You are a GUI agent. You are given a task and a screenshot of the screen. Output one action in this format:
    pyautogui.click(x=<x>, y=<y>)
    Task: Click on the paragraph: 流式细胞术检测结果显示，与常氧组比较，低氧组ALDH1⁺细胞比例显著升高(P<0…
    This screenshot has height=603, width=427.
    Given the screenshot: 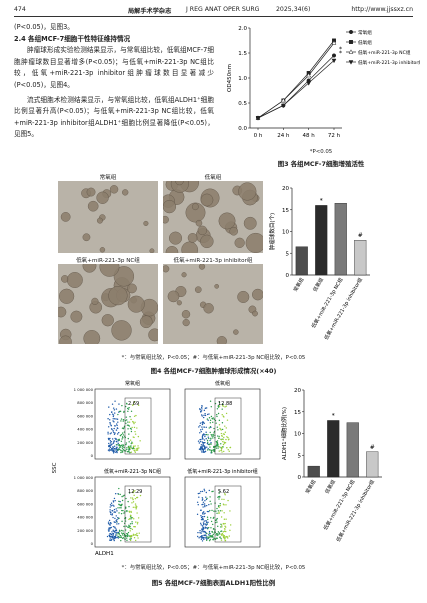 What is the action you would take?
    pyautogui.click(x=114, y=117)
    